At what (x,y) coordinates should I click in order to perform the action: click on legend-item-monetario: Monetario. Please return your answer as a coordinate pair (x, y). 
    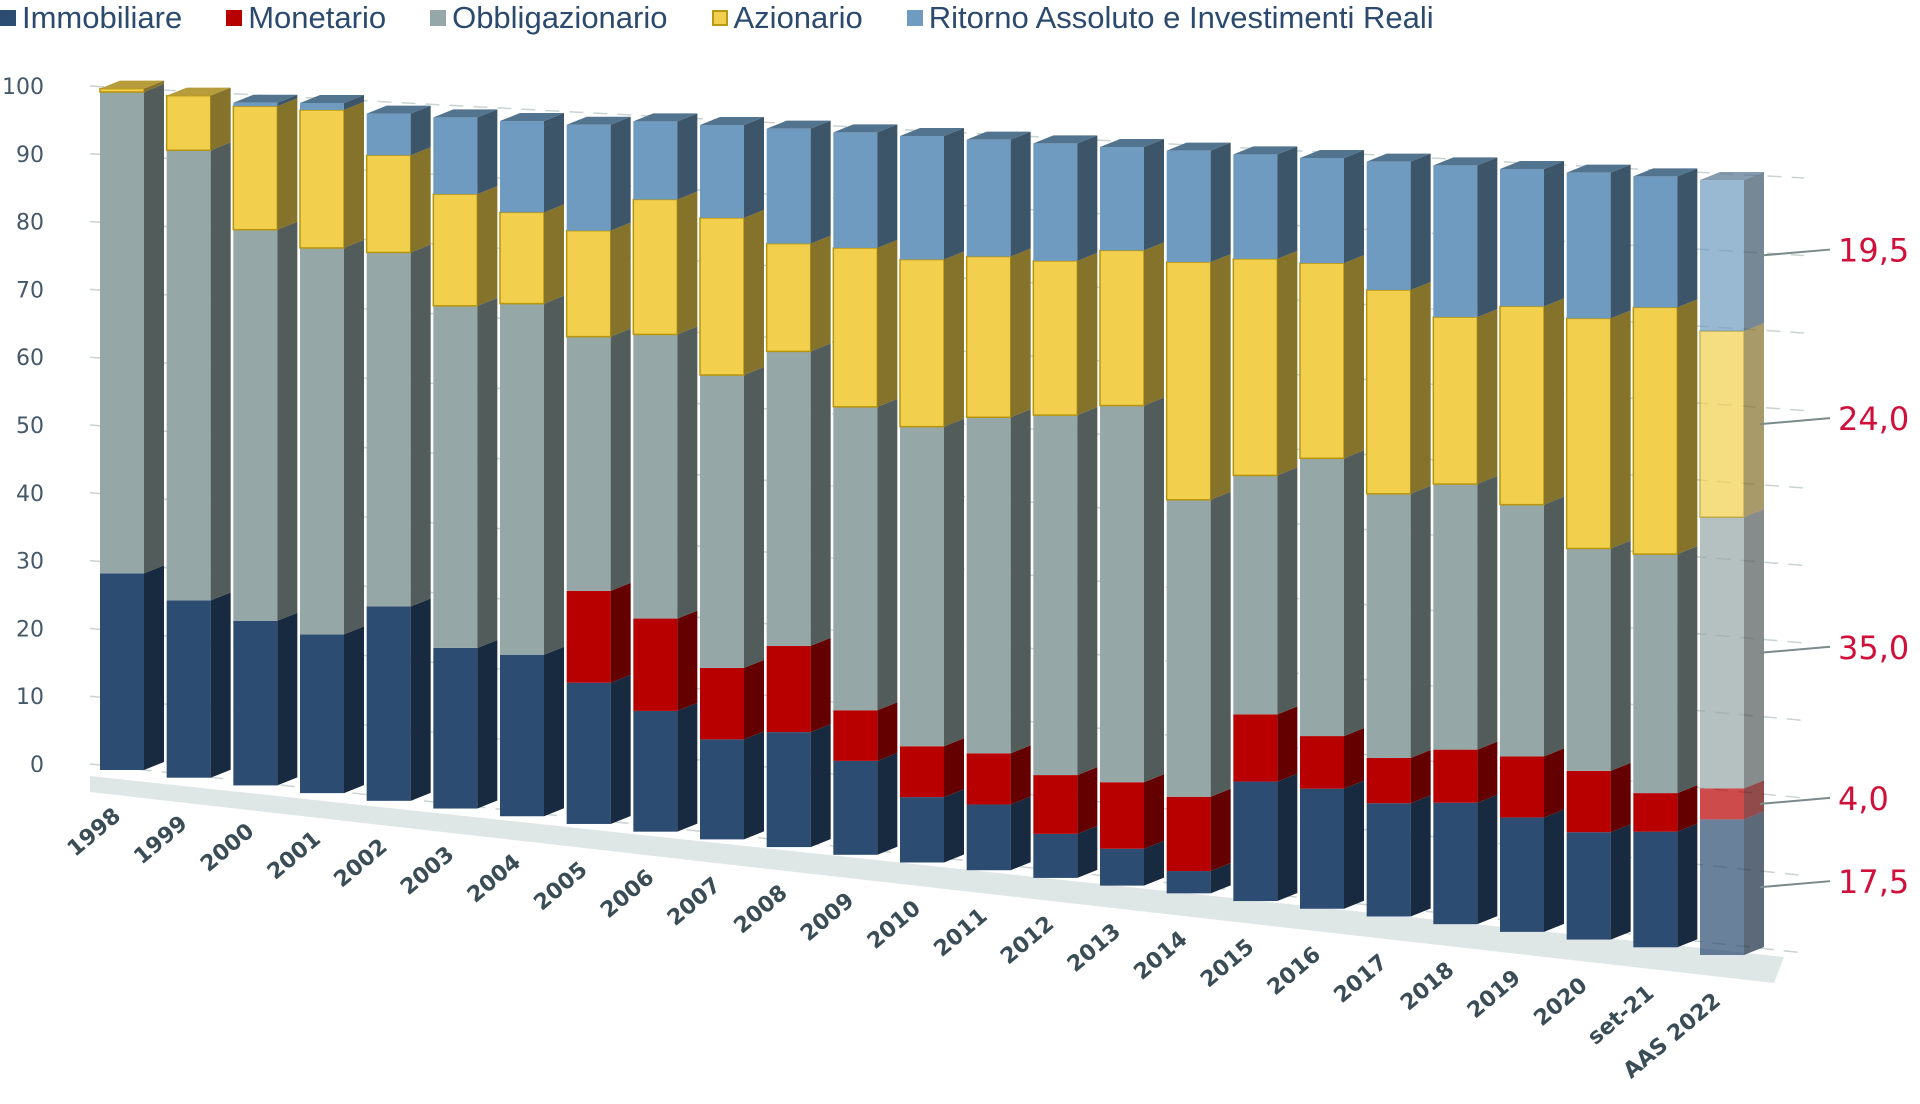
    Looking at the image, I should click on (306, 18).